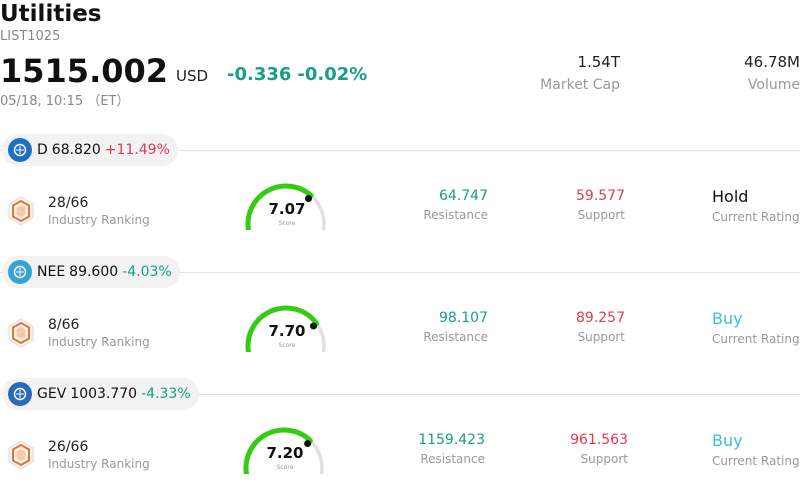 The height and width of the screenshot is (488, 800). I want to click on stock-pill: NEE 89.600 -4.03%, so click(91, 272).